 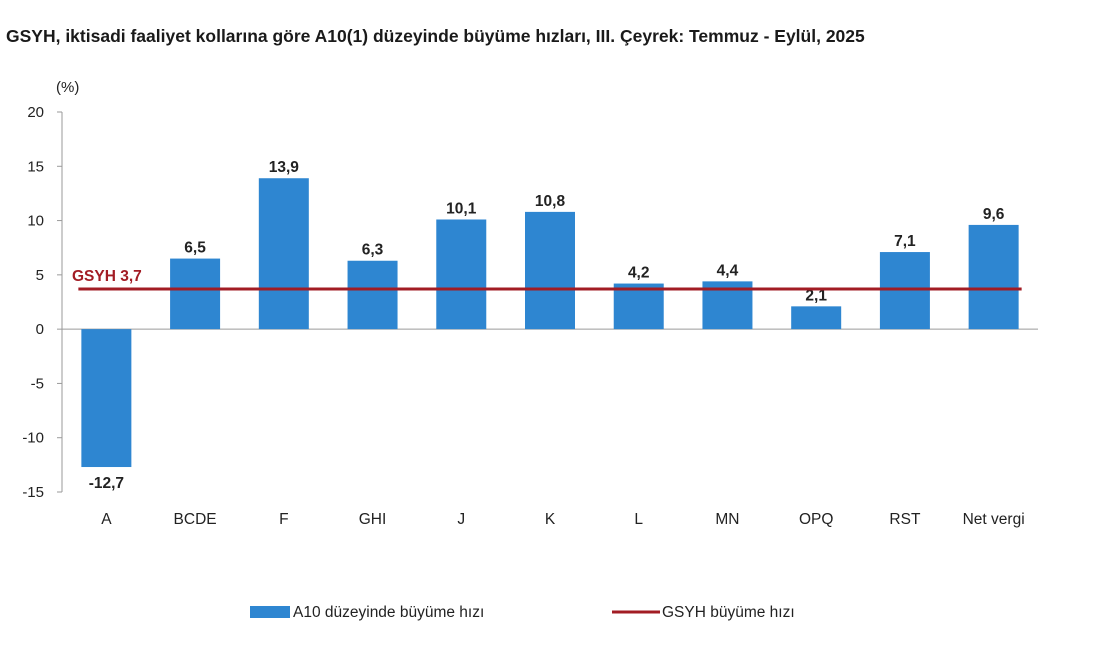 What do you see at coordinates (461, 208) in the screenshot?
I see `data-label: 10,1` at bounding box center [461, 208].